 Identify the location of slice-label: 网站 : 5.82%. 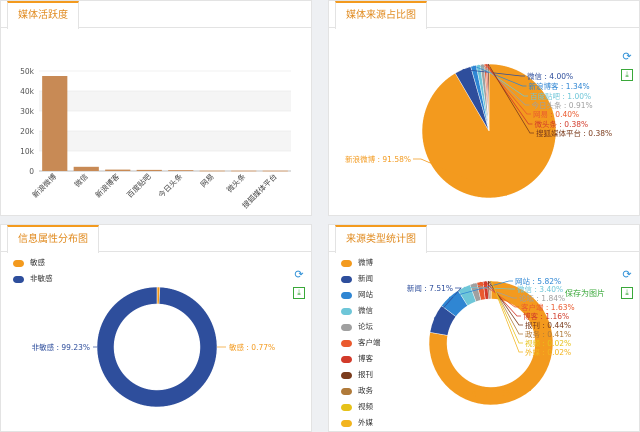
(538, 281).